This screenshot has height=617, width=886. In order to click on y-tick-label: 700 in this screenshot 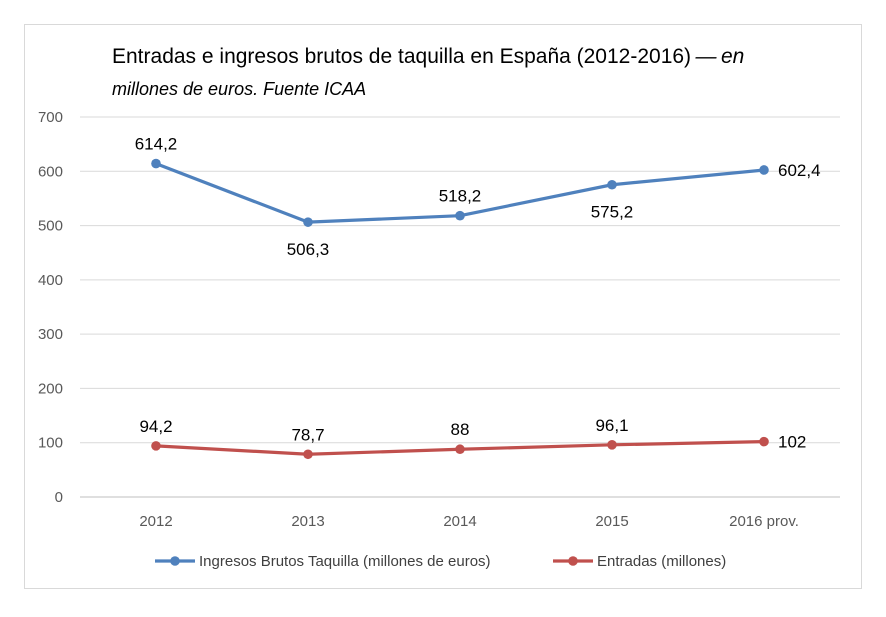, I will do `click(50, 117)`.